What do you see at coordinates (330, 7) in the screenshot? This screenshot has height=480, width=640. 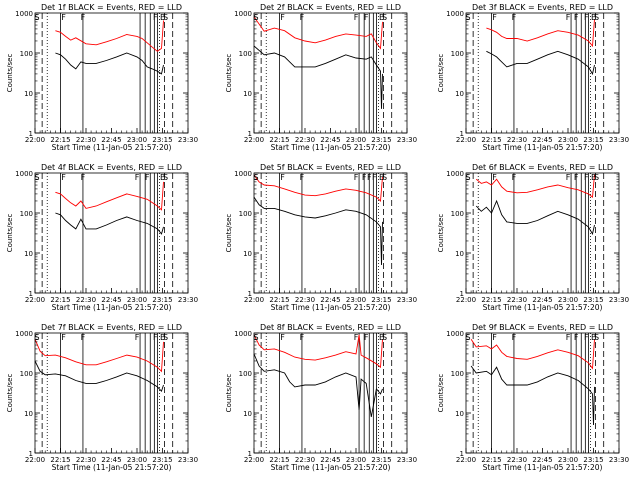 I see `panel-title: Det 2f BLACK = Events, RED = LLD` at bounding box center [330, 7].